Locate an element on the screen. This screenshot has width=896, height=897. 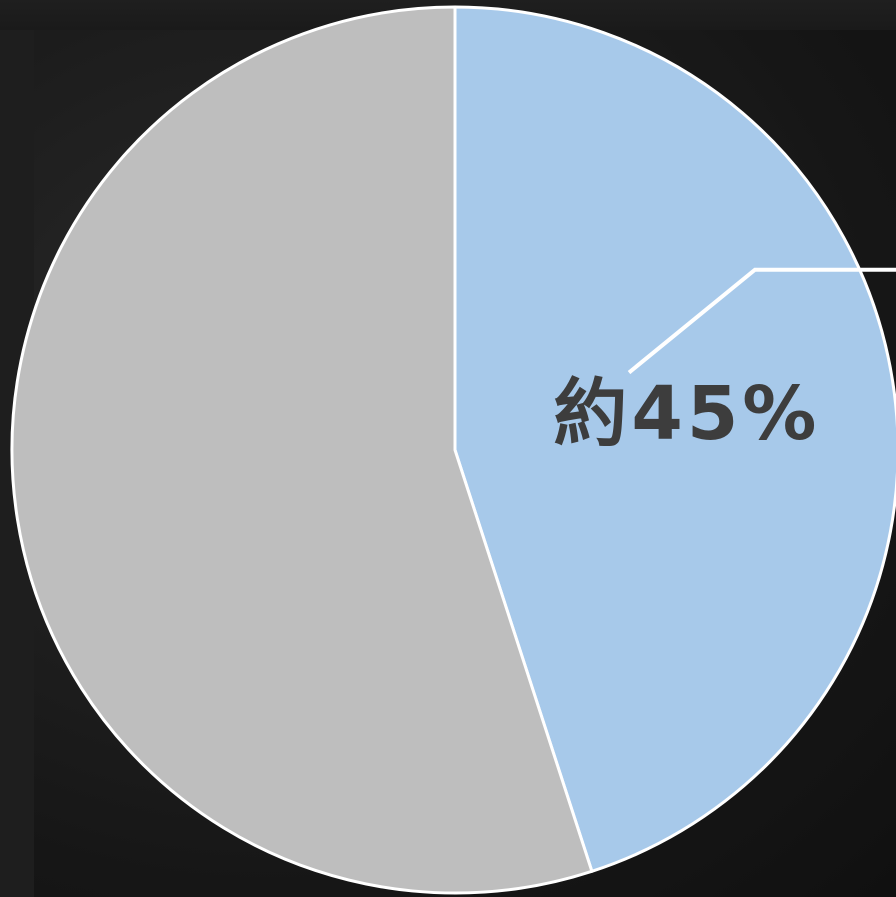
slice-label-1: 約45% is located at coordinates (686, 414).